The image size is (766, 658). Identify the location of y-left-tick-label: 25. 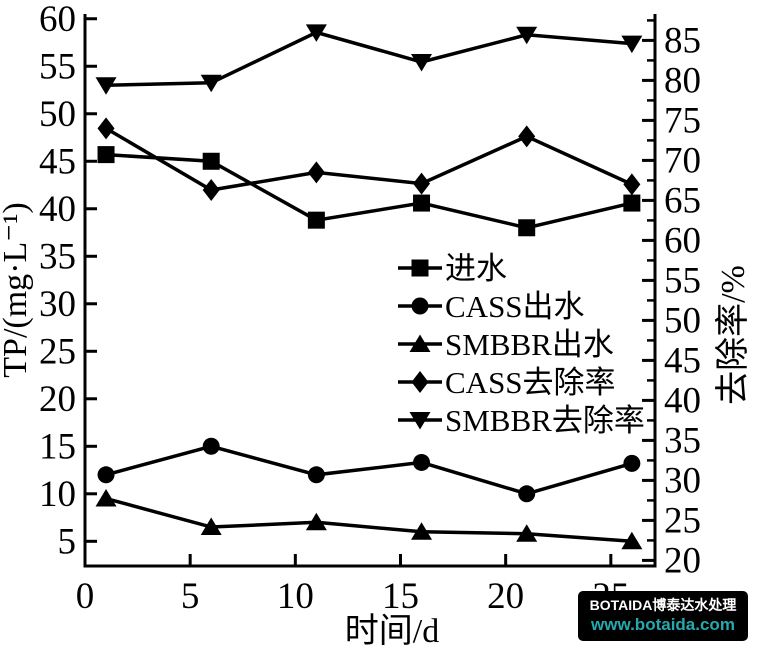
(57, 351).